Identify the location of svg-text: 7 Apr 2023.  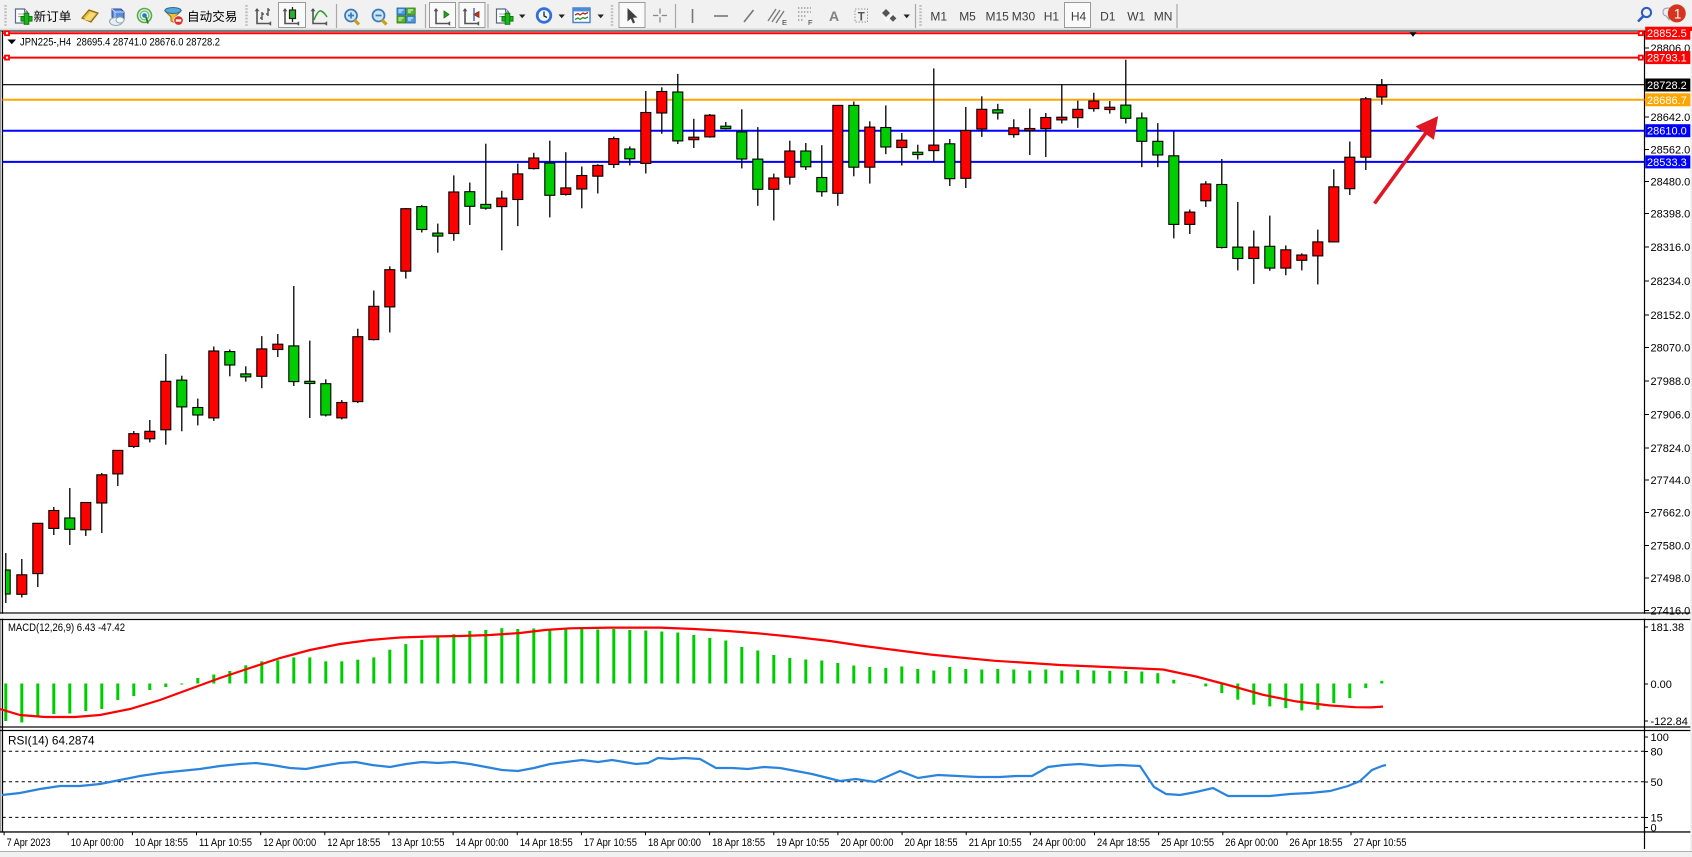
(29, 843).